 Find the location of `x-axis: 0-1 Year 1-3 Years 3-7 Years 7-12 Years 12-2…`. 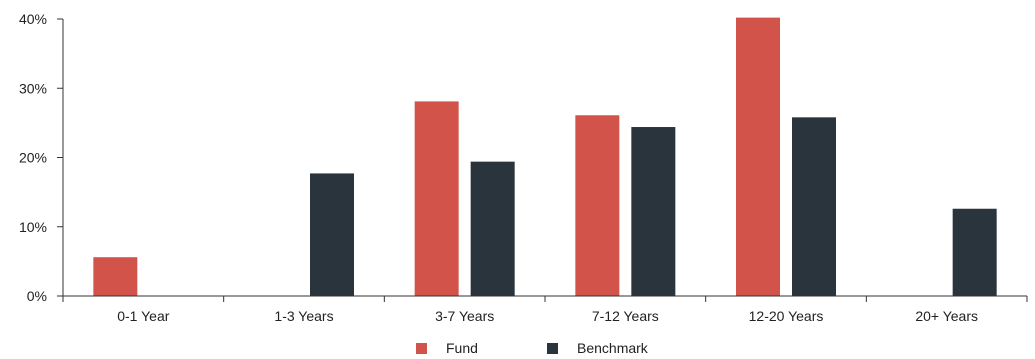

x-axis: 0-1 Year 1-3 Years 3-7 Years 7-12 Years 12-2… is located at coordinates (545, 309).